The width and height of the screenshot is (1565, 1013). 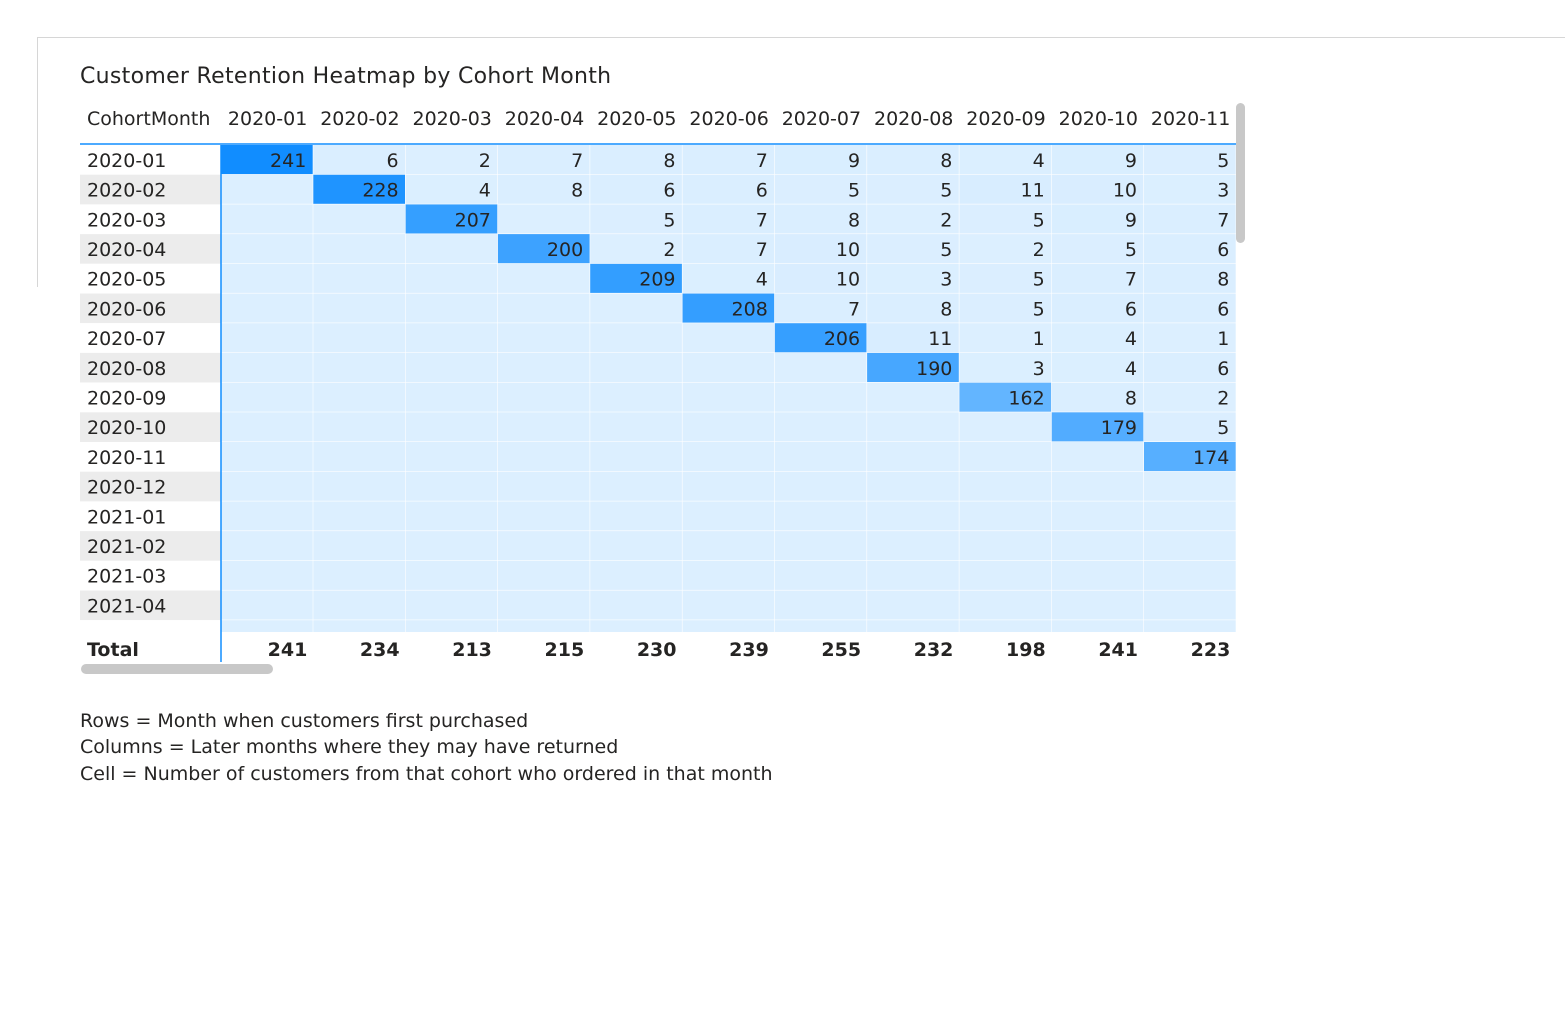 I want to click on column-header: 2020-03, so click(x=452, y=119).